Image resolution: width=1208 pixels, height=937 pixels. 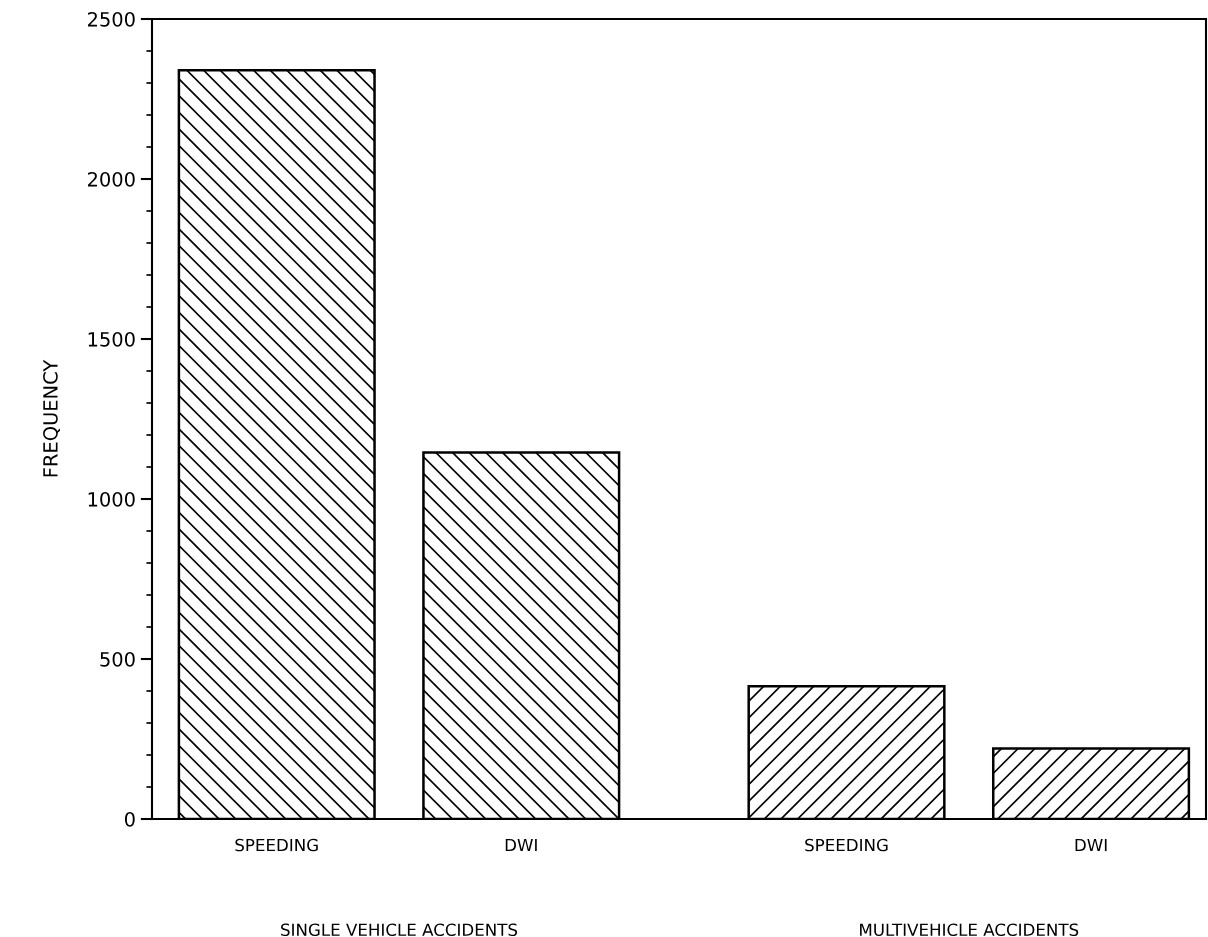 I want to click on text: SINGLE VEHICLE ACCIDENTS, so click(x=399, y=930).